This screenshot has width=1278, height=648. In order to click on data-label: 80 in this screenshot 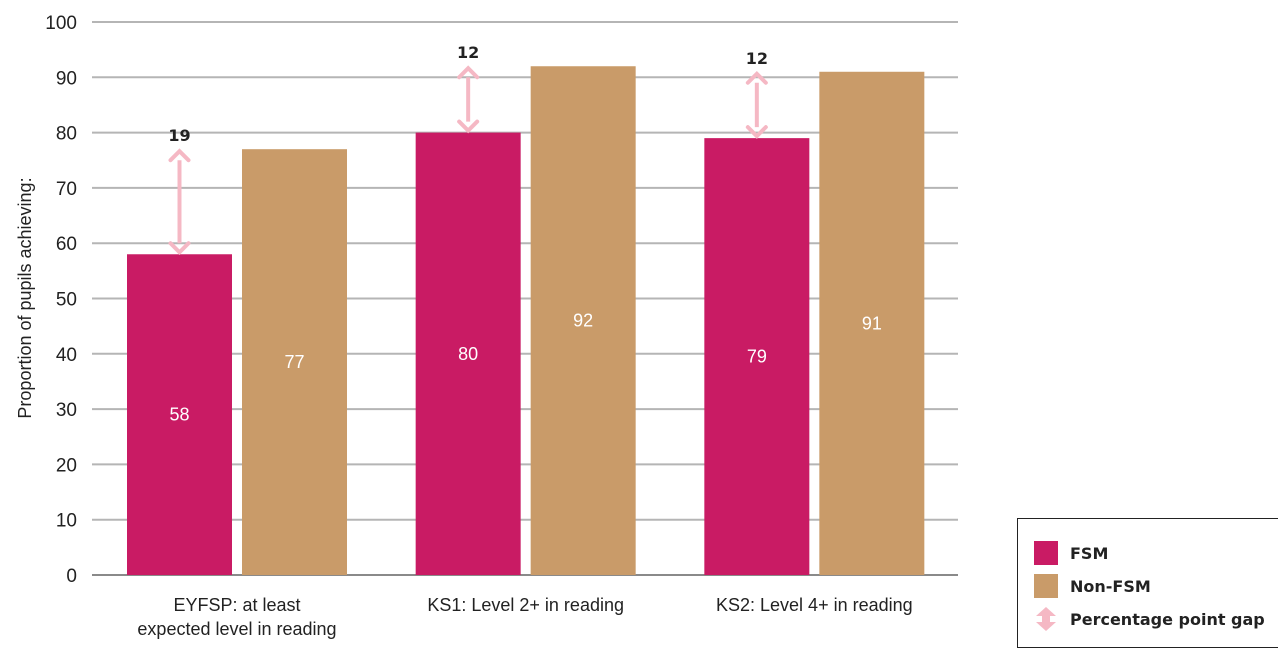, I will do `click(468, 354)`.